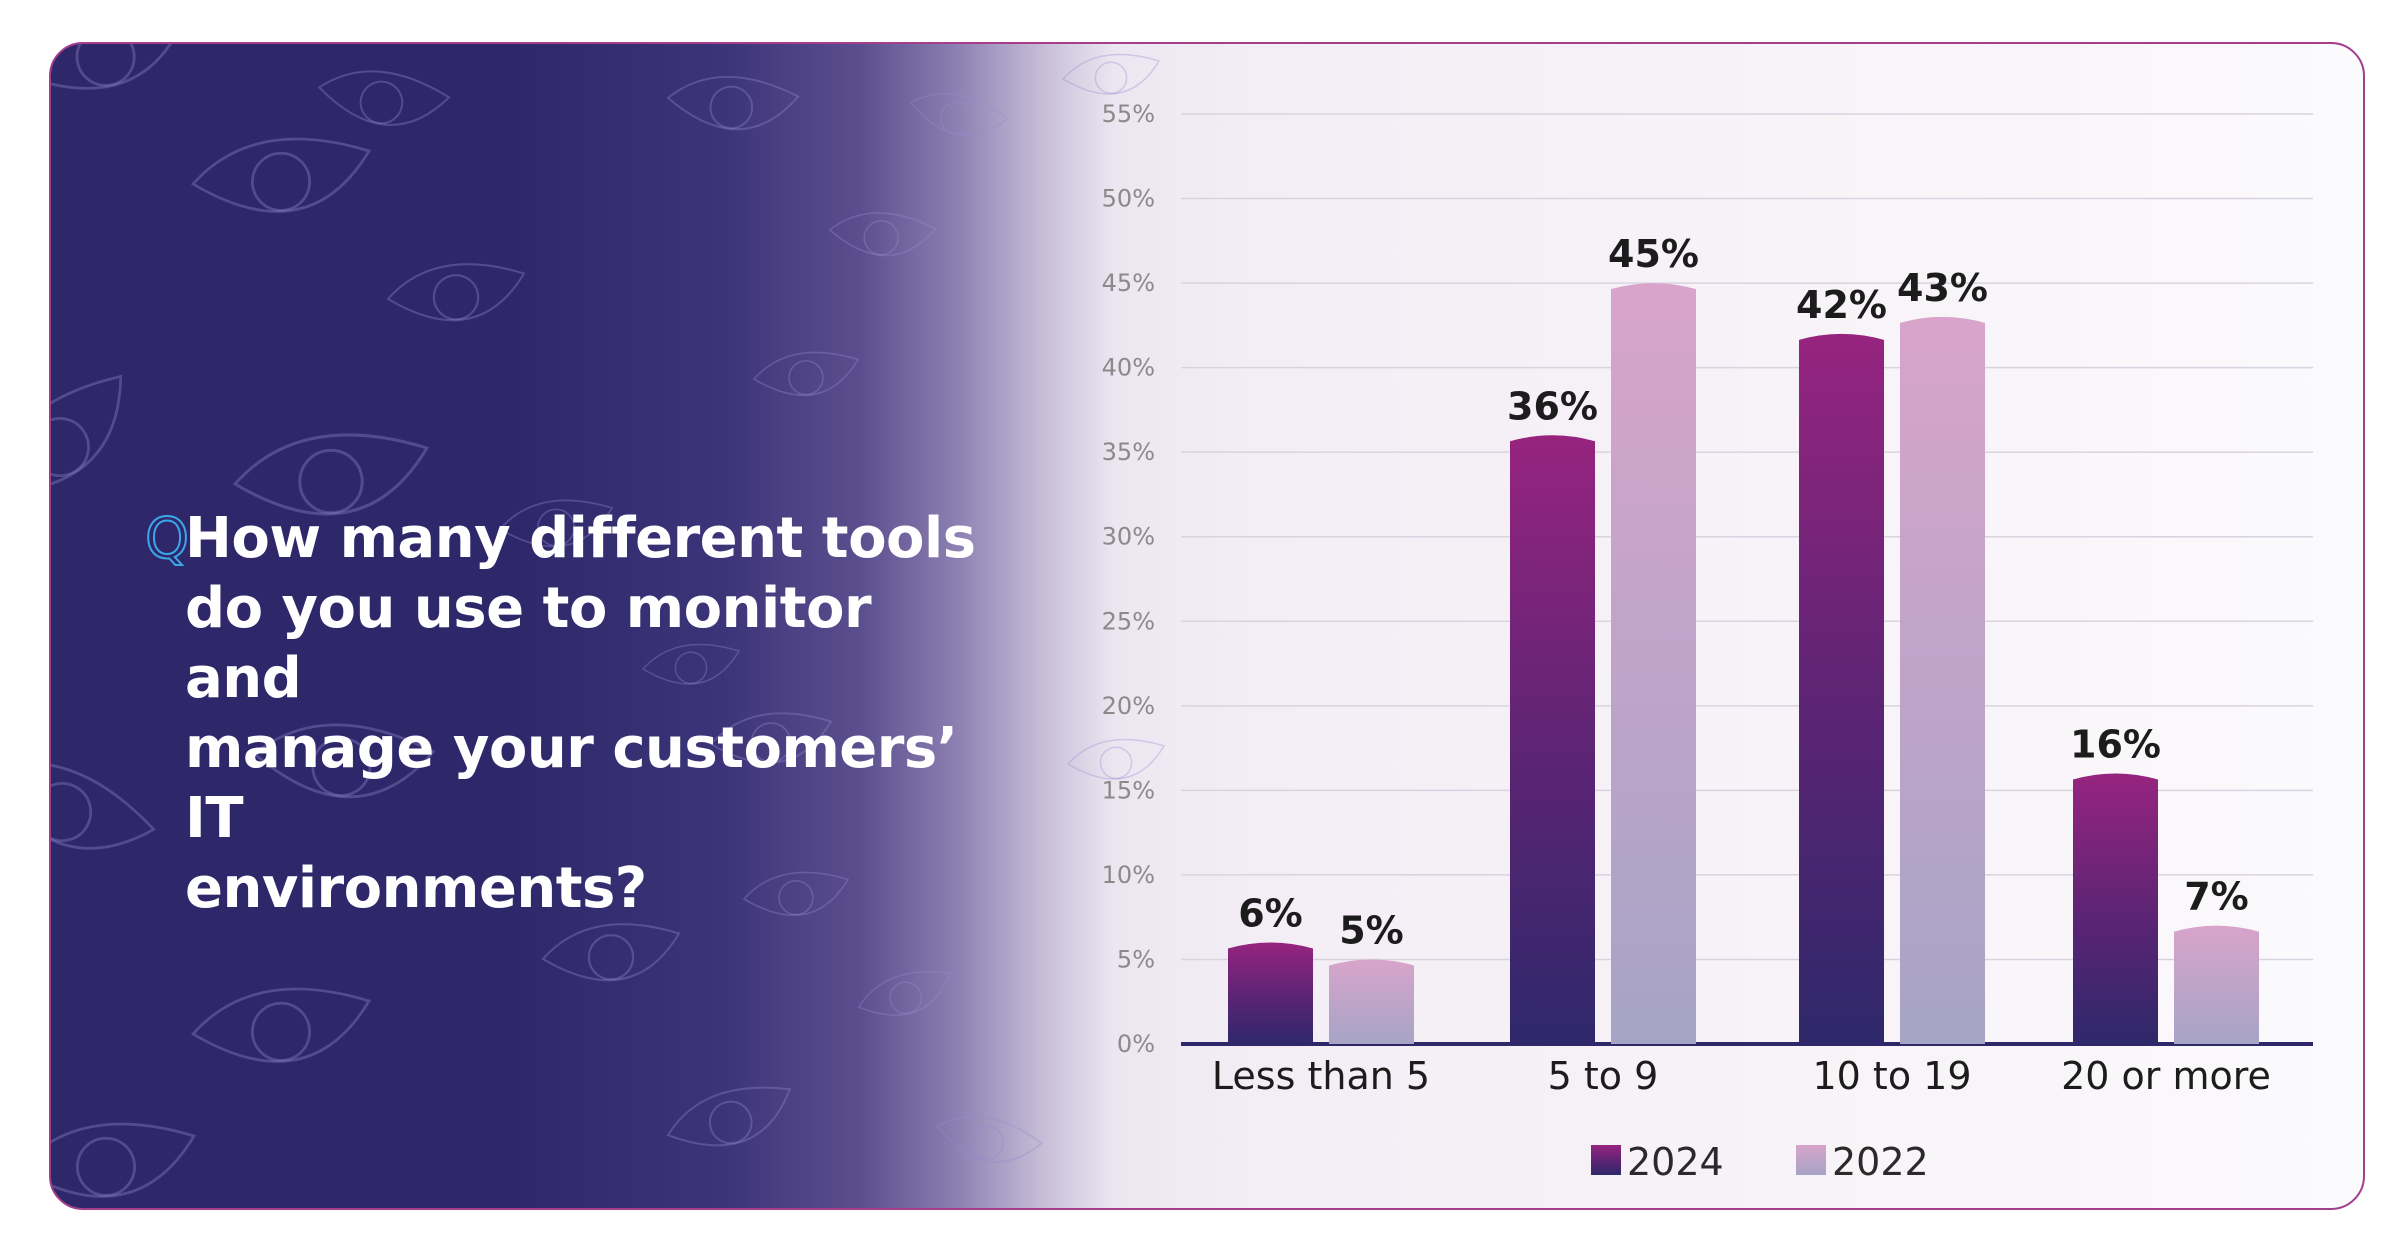  Describe the element at coordinates (528, 643) in the screenshot. I see `question-line: do you use to monitor and` at that location.